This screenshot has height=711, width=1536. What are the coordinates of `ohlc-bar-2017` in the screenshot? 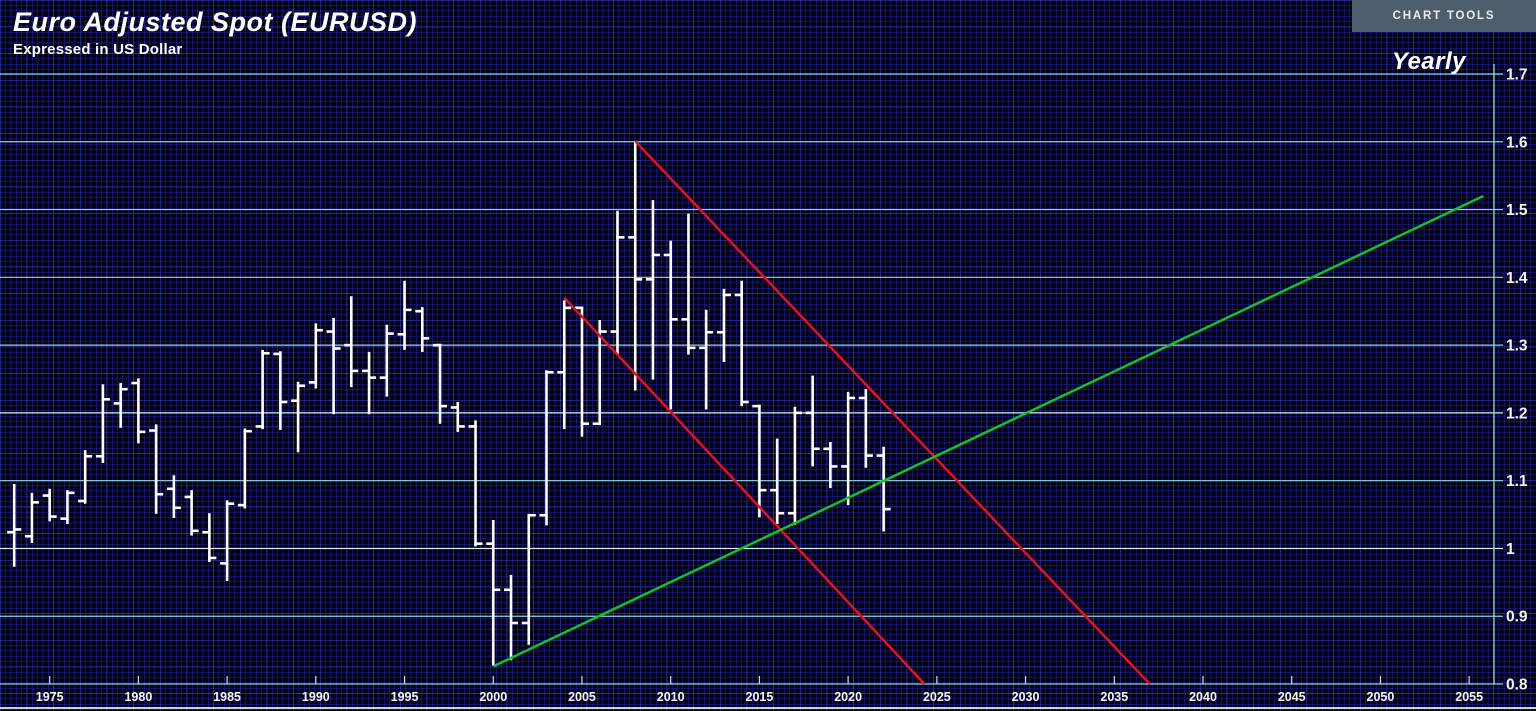 It's located at (794, 465).